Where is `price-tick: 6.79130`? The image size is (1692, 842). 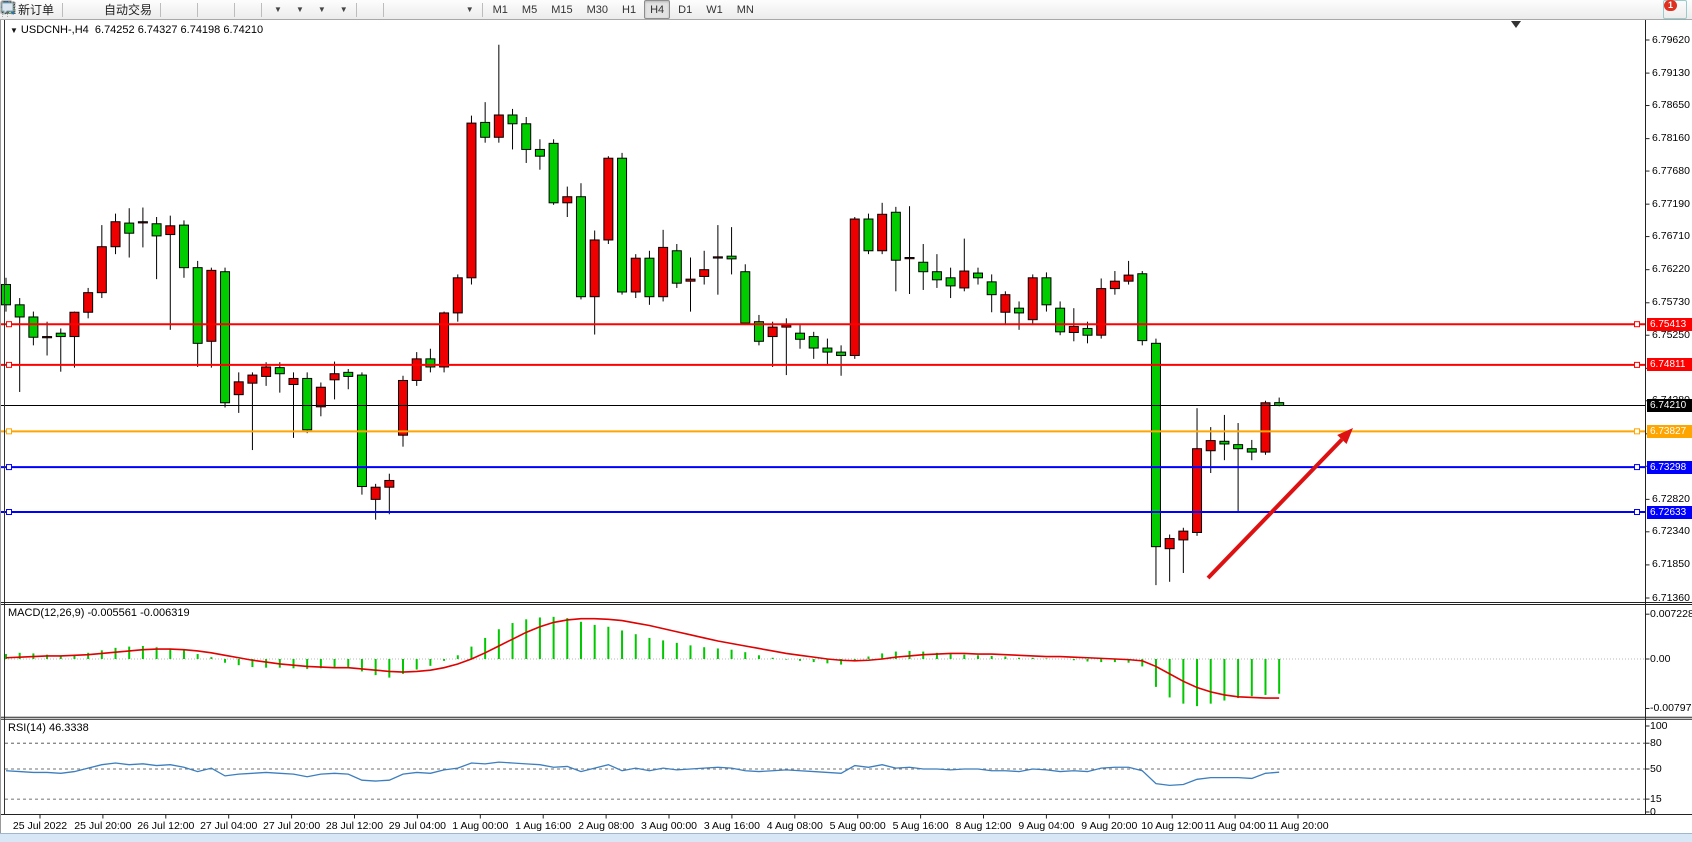 price-tick: 6.79130 is located at coordinates (1671, 72).